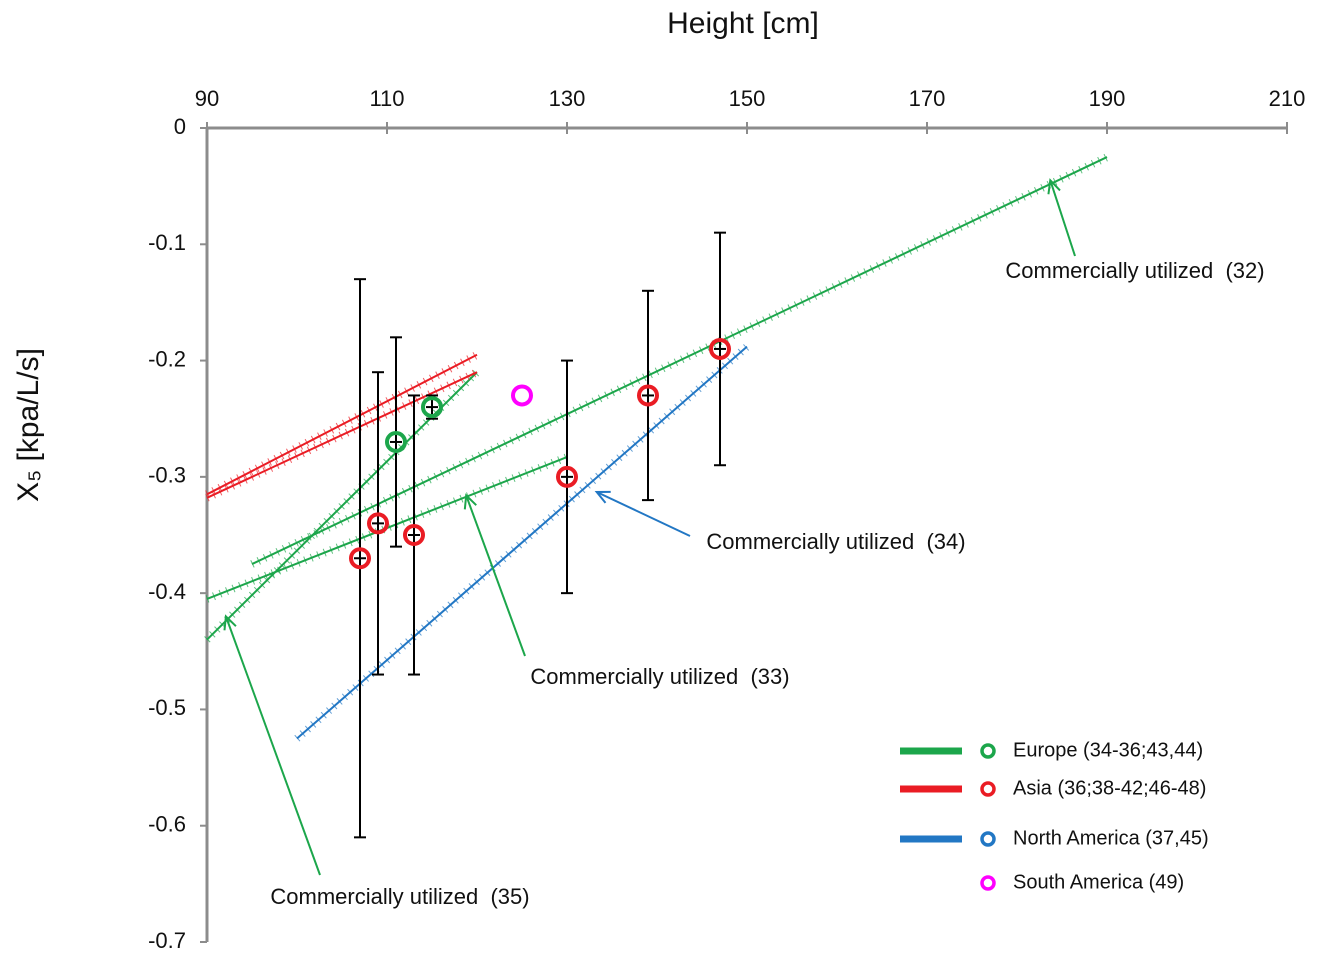 Image resolution: width=1327 pixels, height=960 pixels. What do you see at coordinates (180, 126) in the screenshot?
I see `y-tick-label: 0` at bounding box center [180, 126].